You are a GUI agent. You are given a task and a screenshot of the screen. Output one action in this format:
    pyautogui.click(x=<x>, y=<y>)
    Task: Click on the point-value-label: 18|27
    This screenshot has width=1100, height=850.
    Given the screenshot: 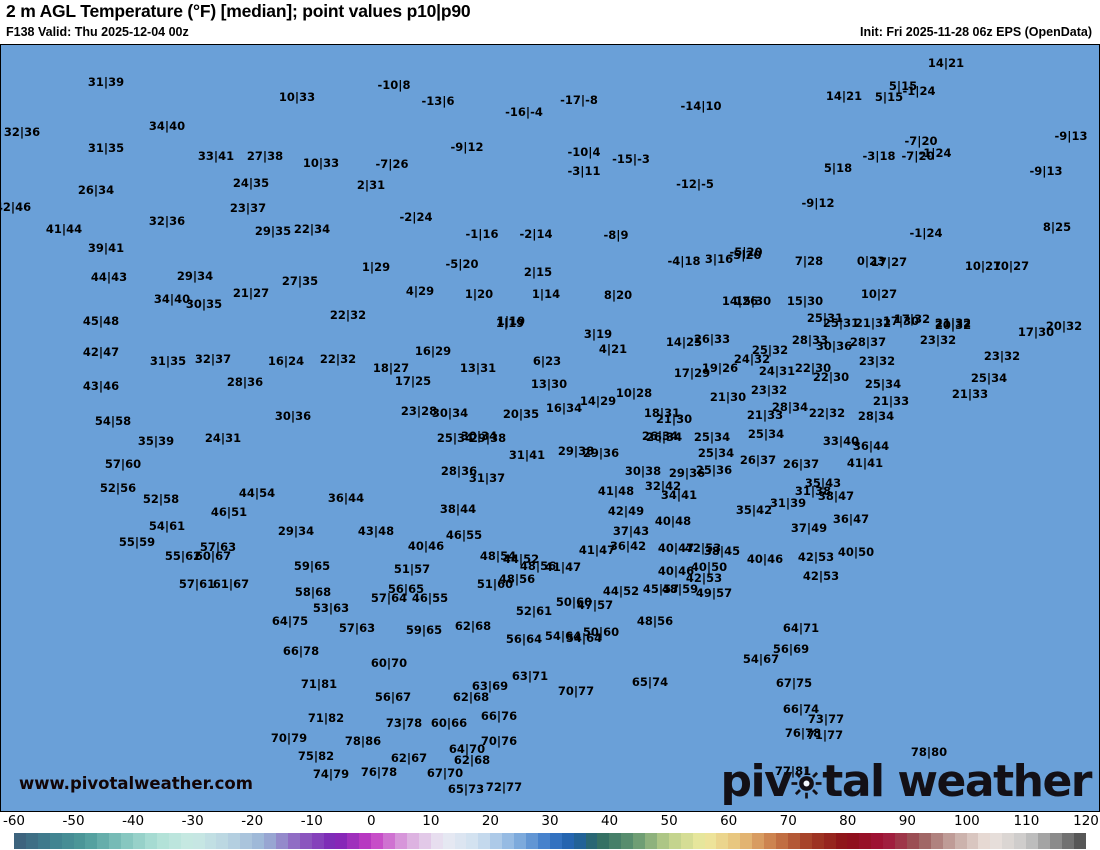 What is the action you would take?
    pyautogui.click(x=391, y=368)
    